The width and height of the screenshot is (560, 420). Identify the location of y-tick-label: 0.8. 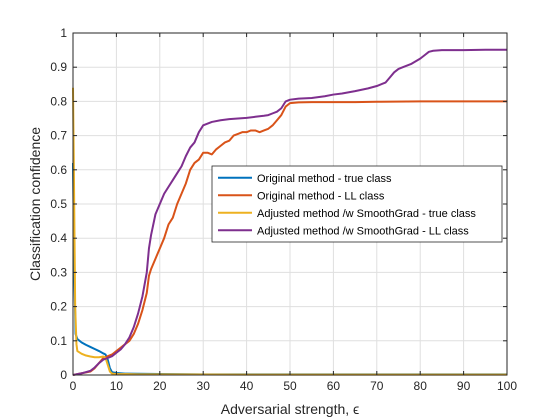
(58, 101).